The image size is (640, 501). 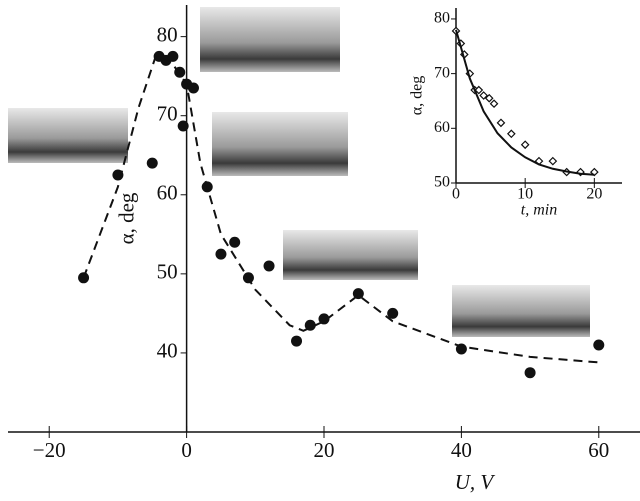 I want to click on x-axis-label: U, V, so click(x=475, y=482).